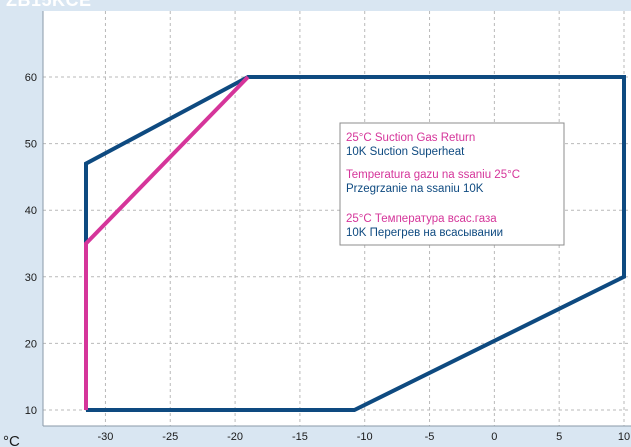 The height and width of the screenshot is (447, 631). What do you see at coordinates (430, 437) in the screenshot?
I see `x-tick-label: -5` at bounding box center [430, 437].